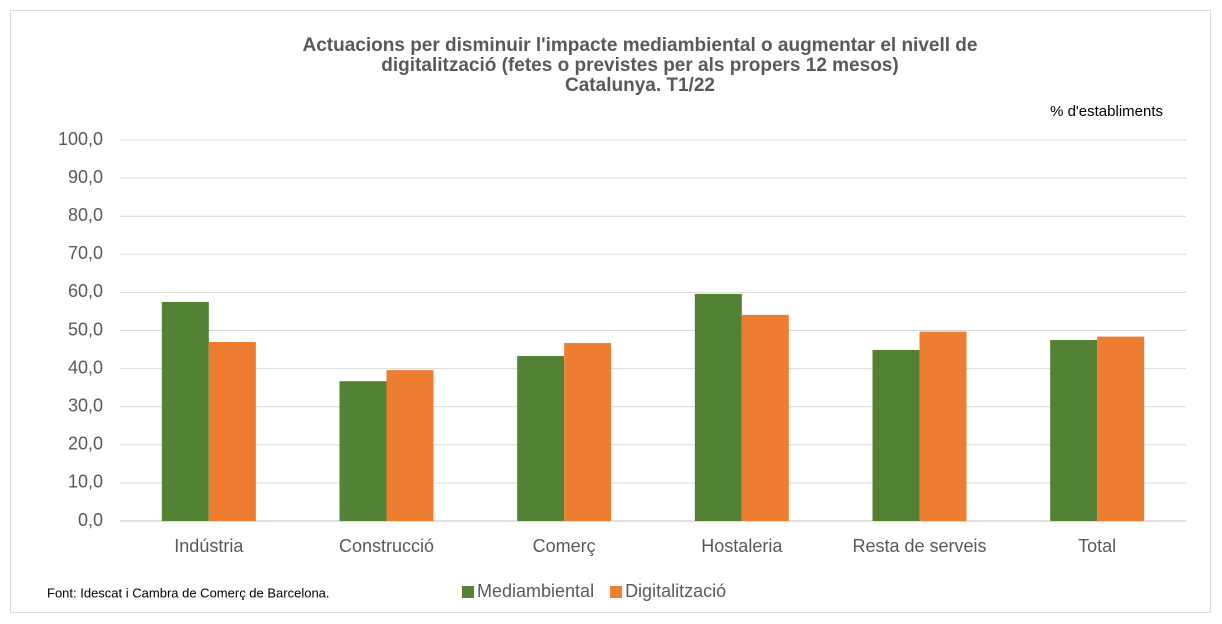  I want to click on x-tick-label: Resta de serveis, so click(919, 546).